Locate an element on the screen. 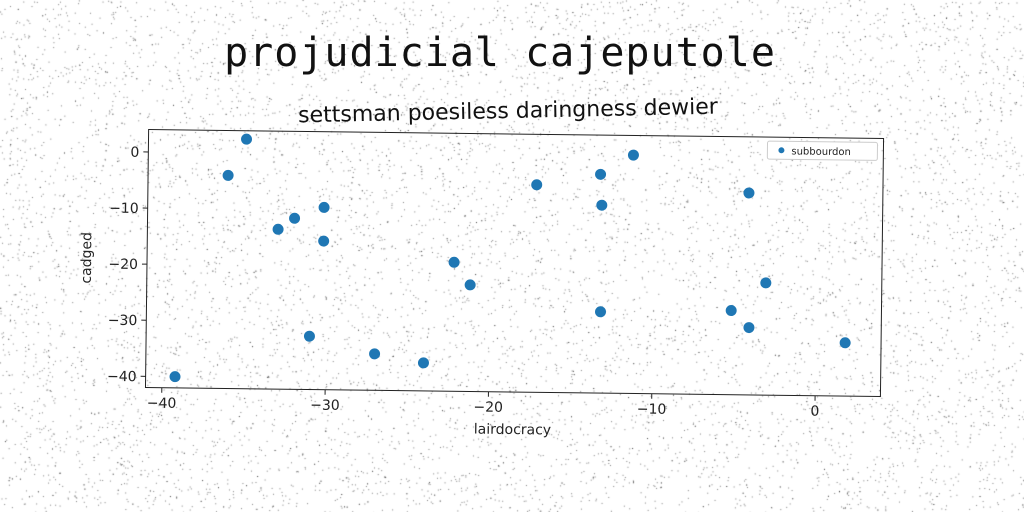  x-tick-label: 0 is located at coordinates (814, 412).